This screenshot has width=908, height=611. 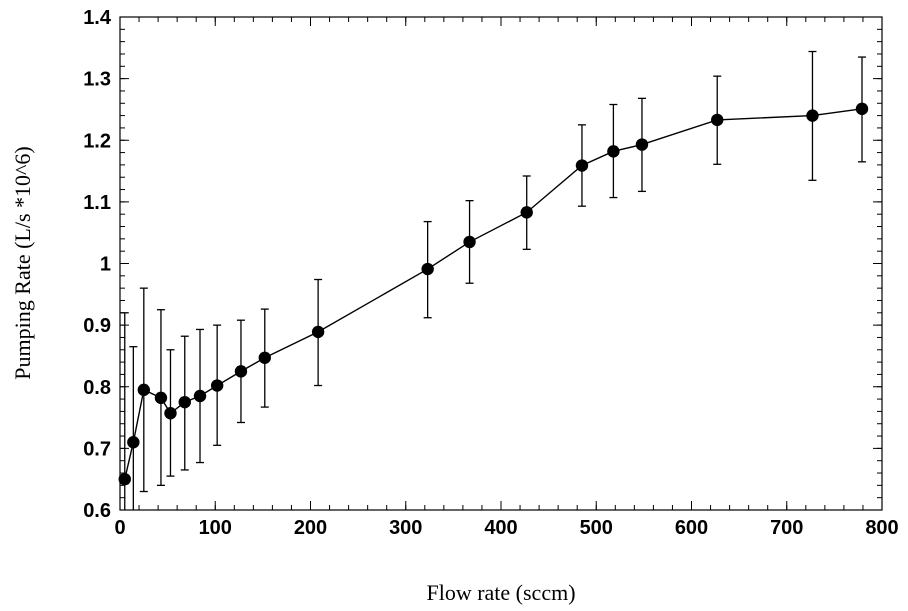 What do you see at coordinates (215, 528) in the screenshot?
I see `x-tick-label: 100` at bounding box center [215, 528].